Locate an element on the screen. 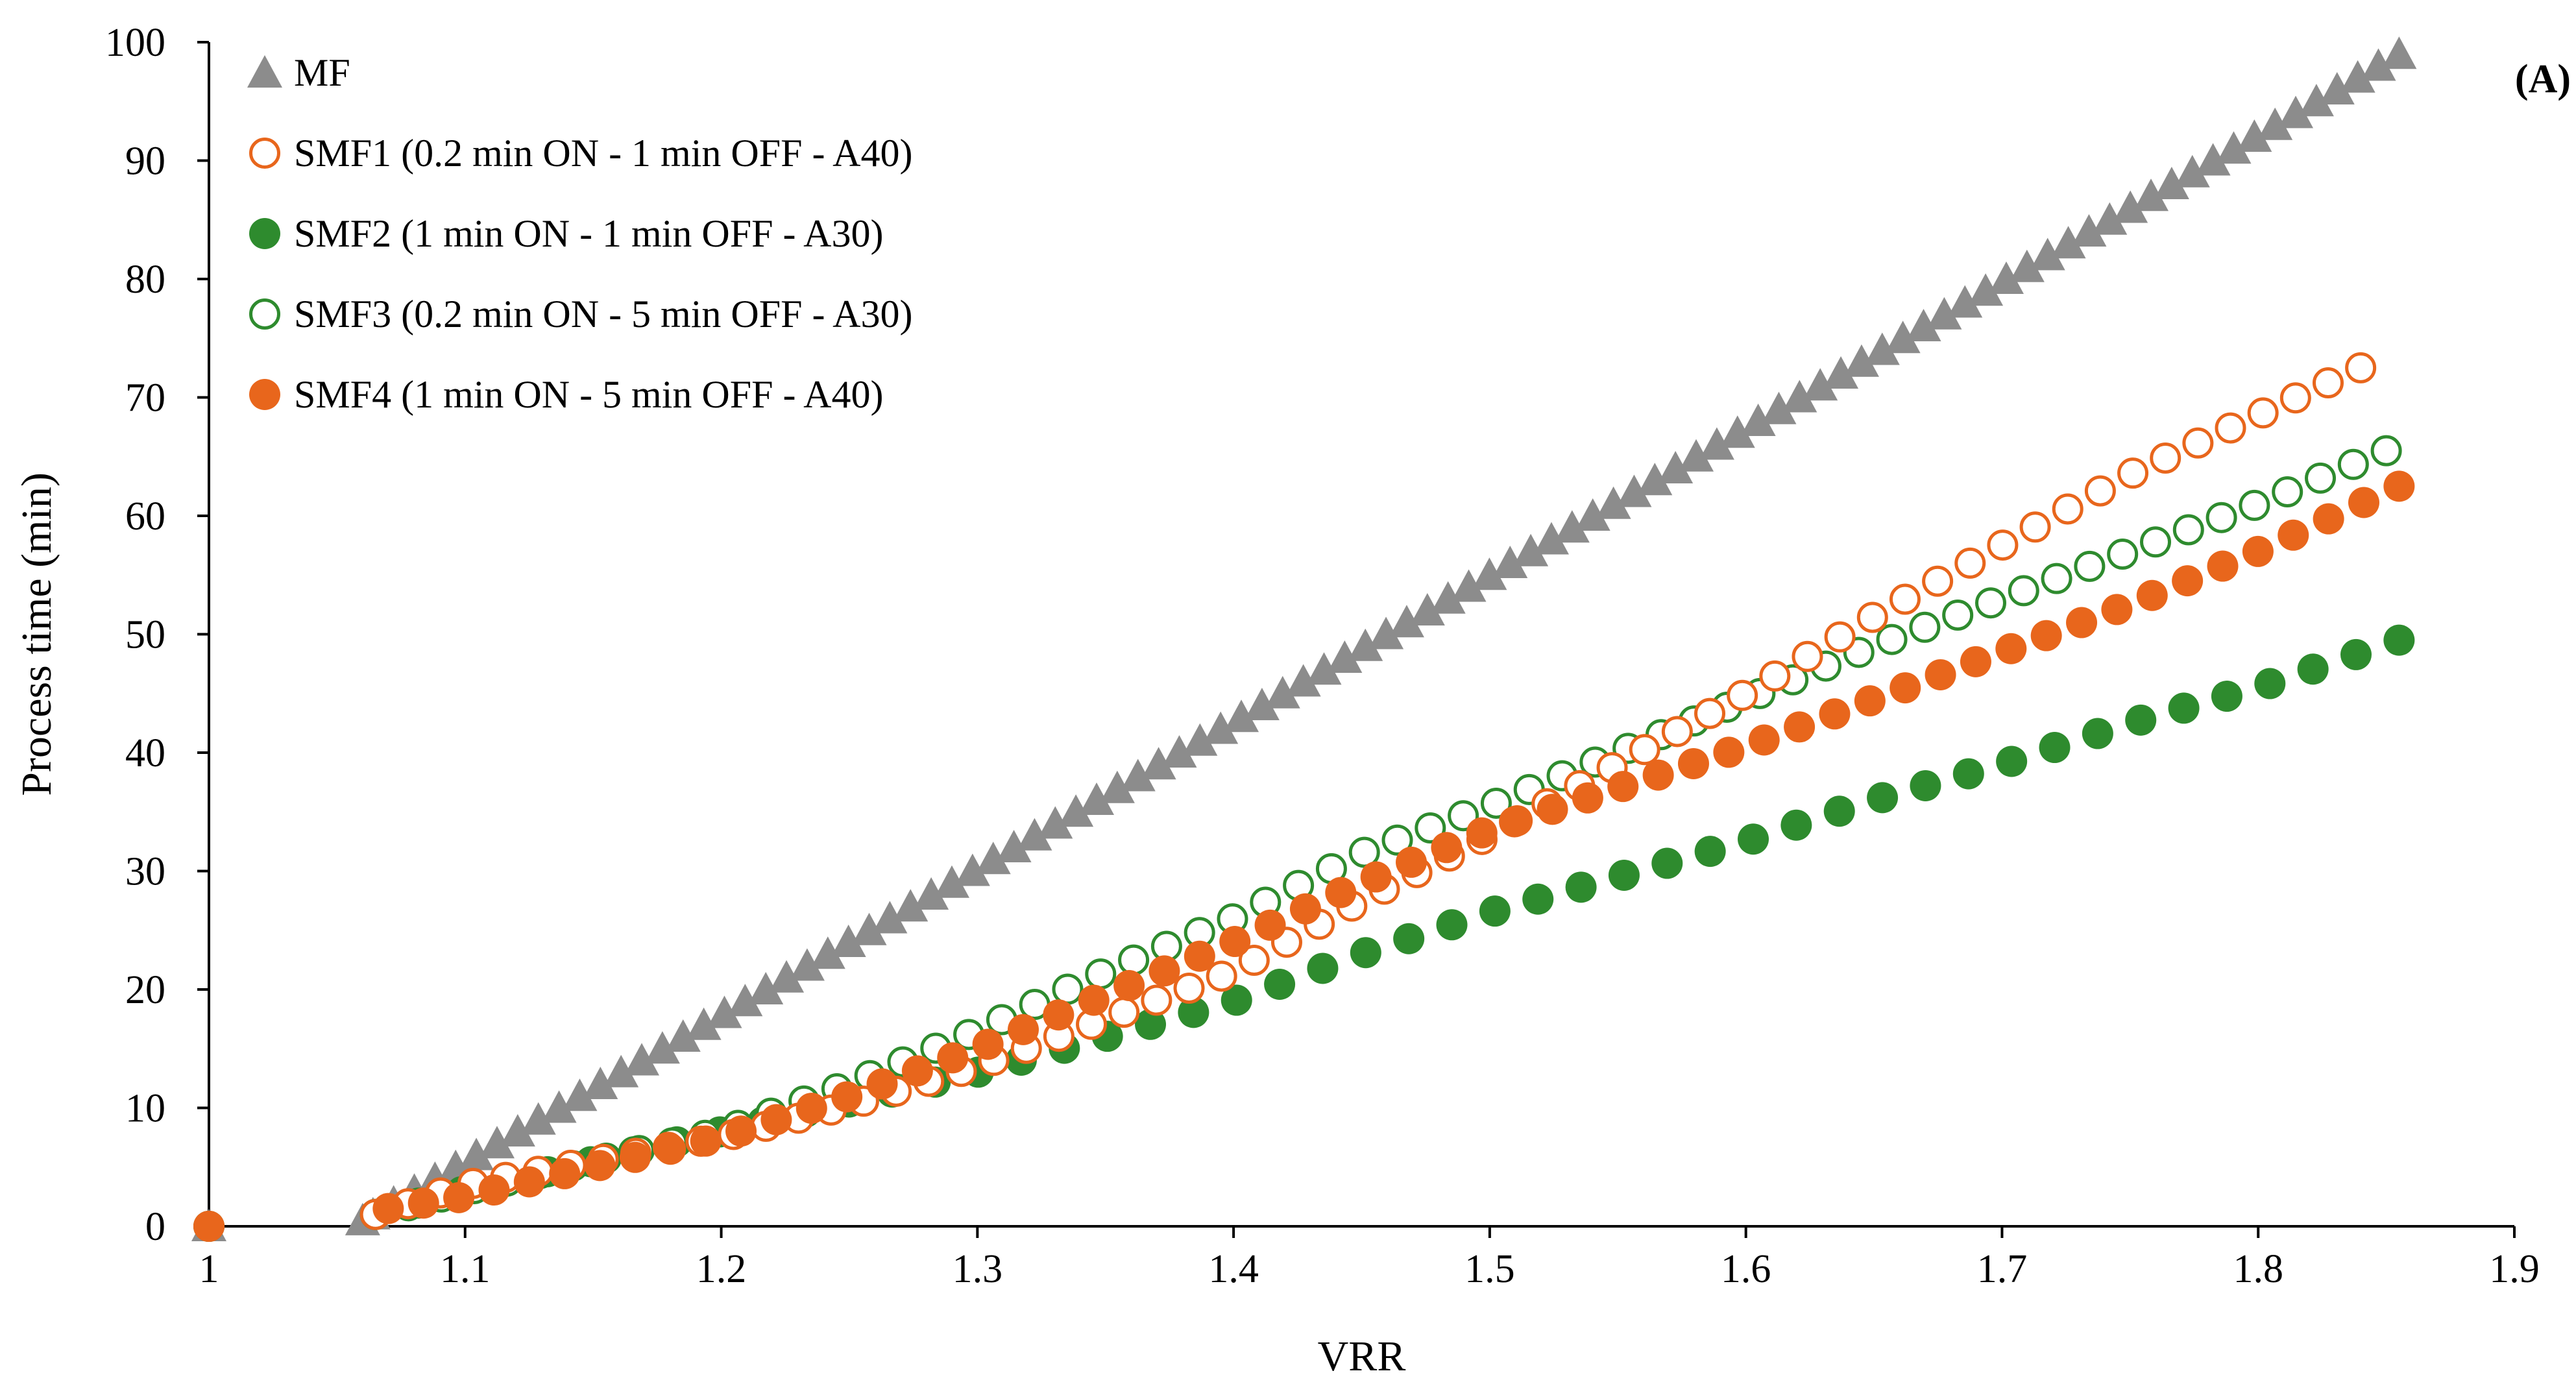 The image size is (2576, 1395). legend-marker-smf3 is located at coordinates (264, 314).